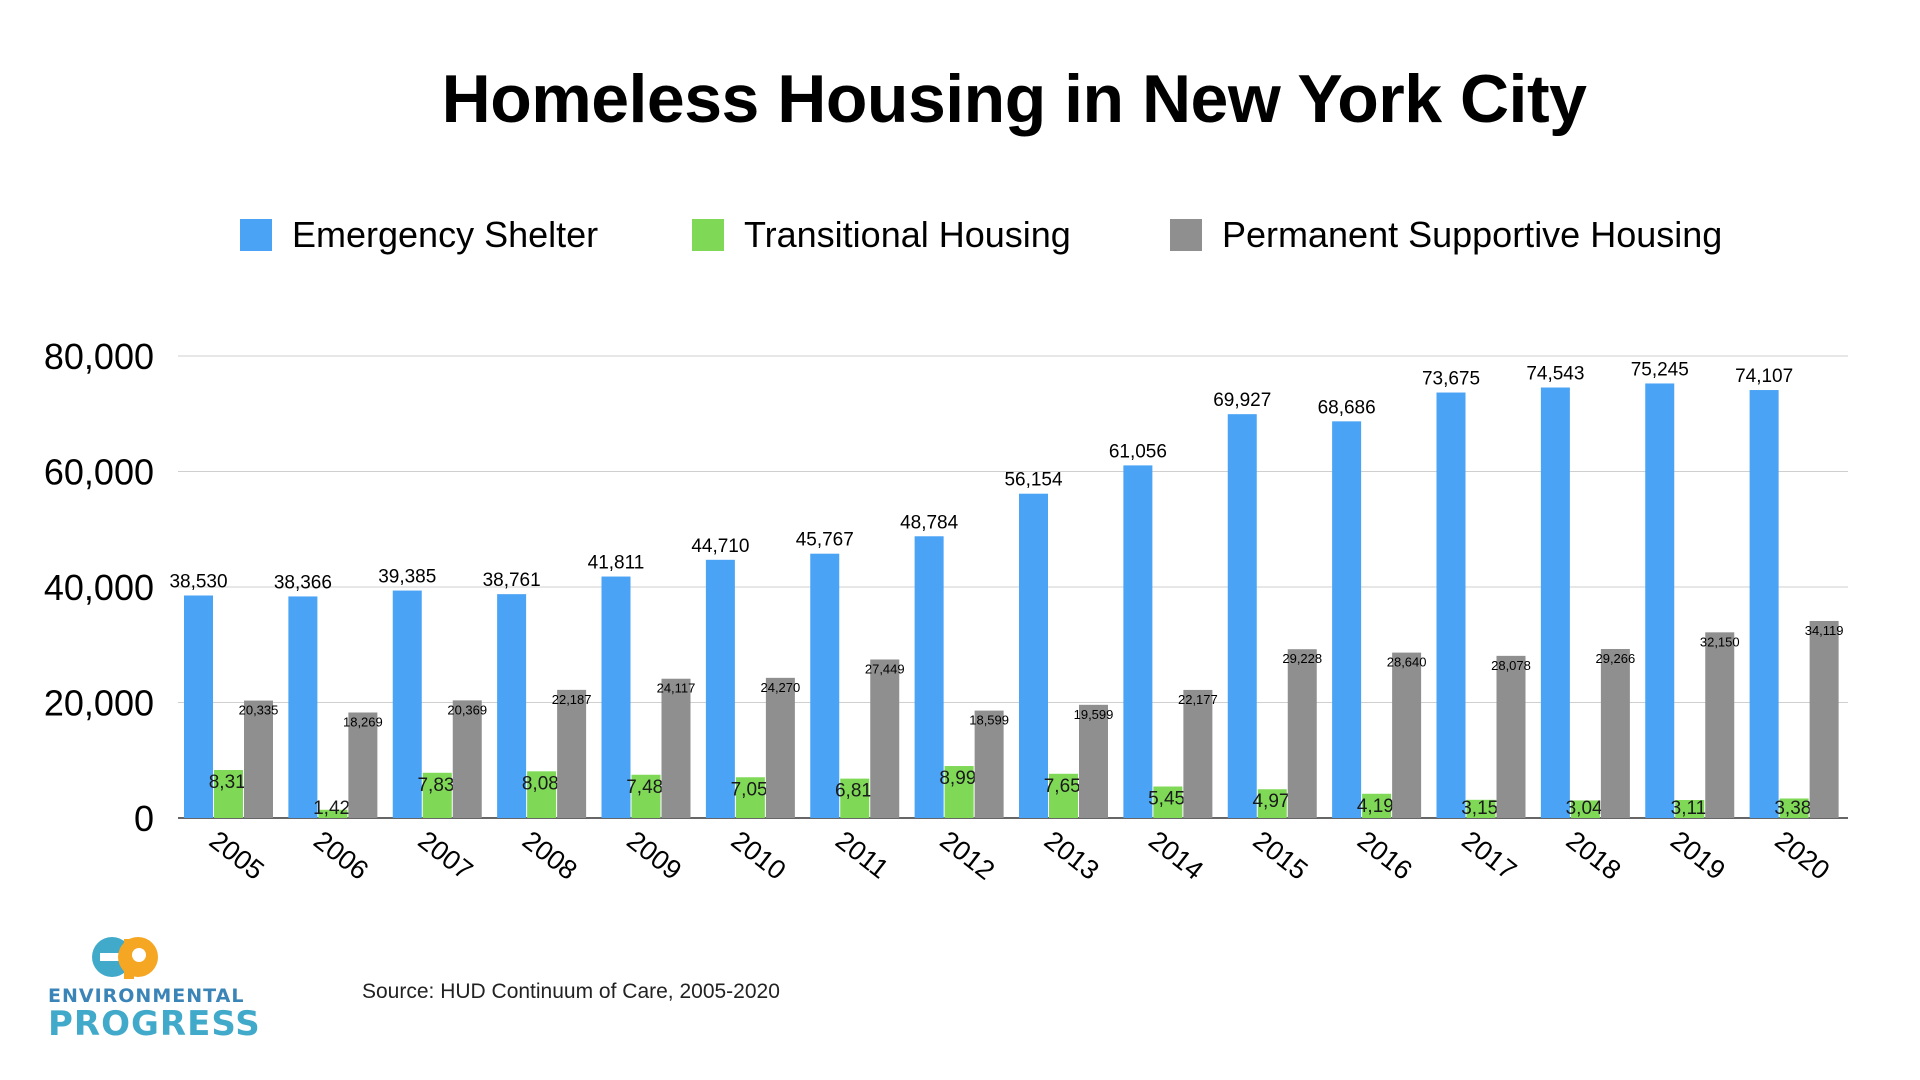  I want to click on data-label-emergency-shelter-2008: 38,761, so click(512, 580).